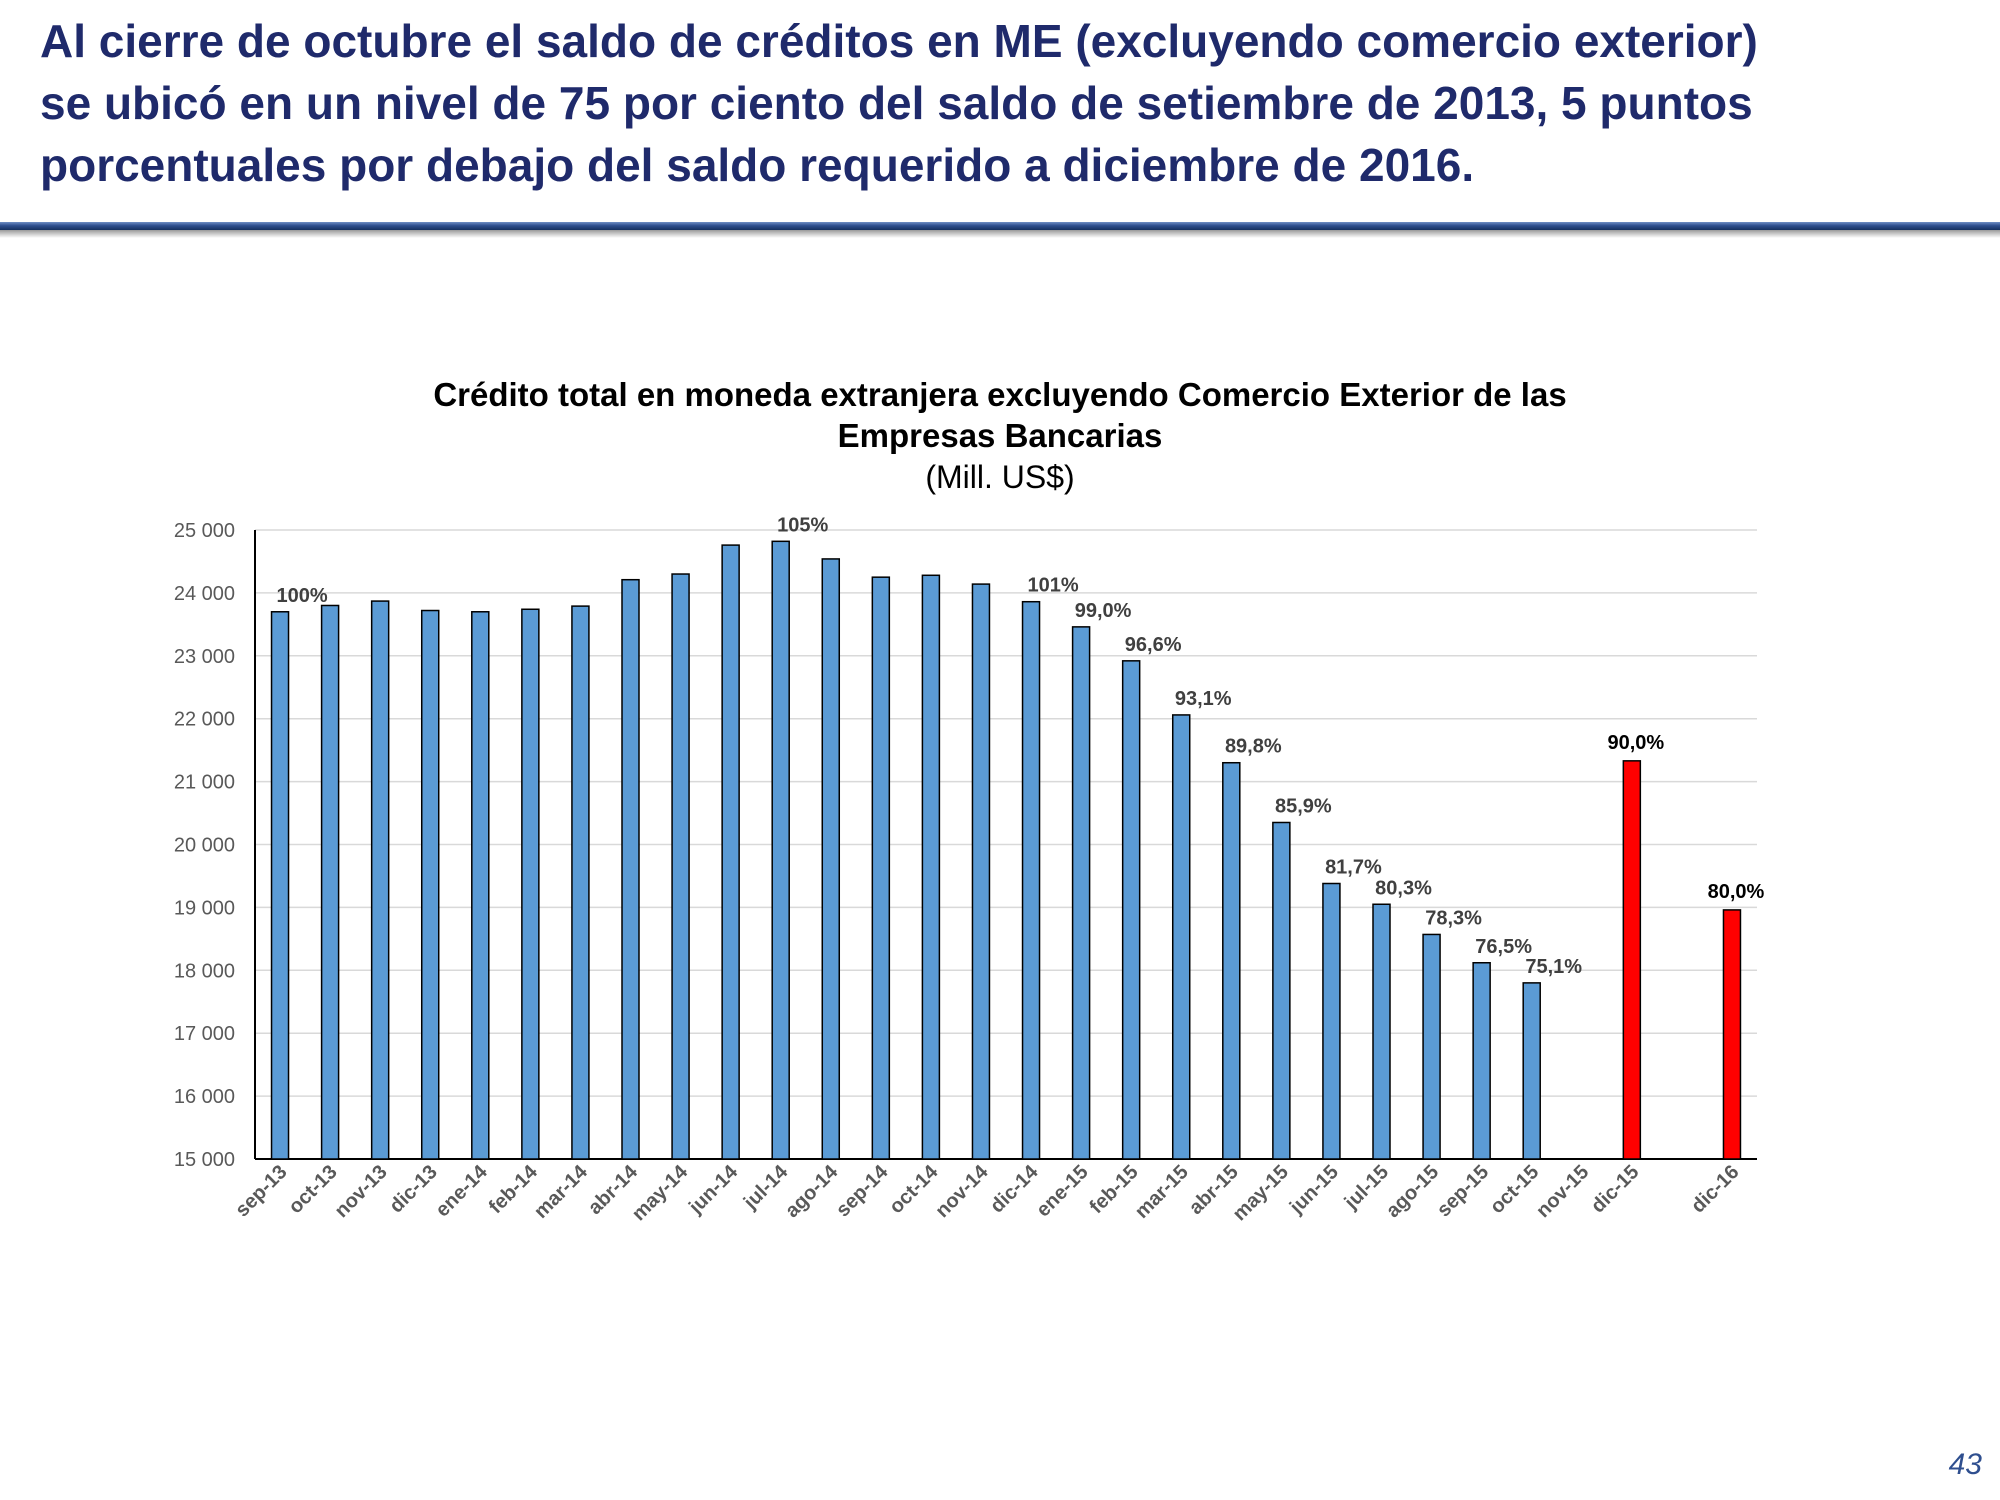 This screenshot has height=1500, width=2000. Describe the element at coordinates (1715, 1189) in the screenshot. I see `x-tick-label: dic-16` at that location.